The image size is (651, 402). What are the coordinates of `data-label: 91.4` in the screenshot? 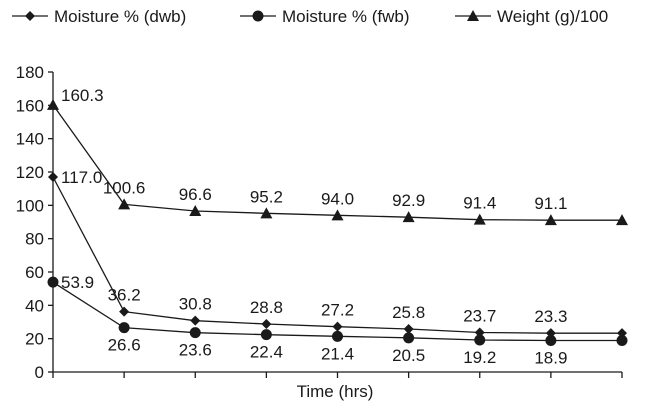 It's located at (479, 203).